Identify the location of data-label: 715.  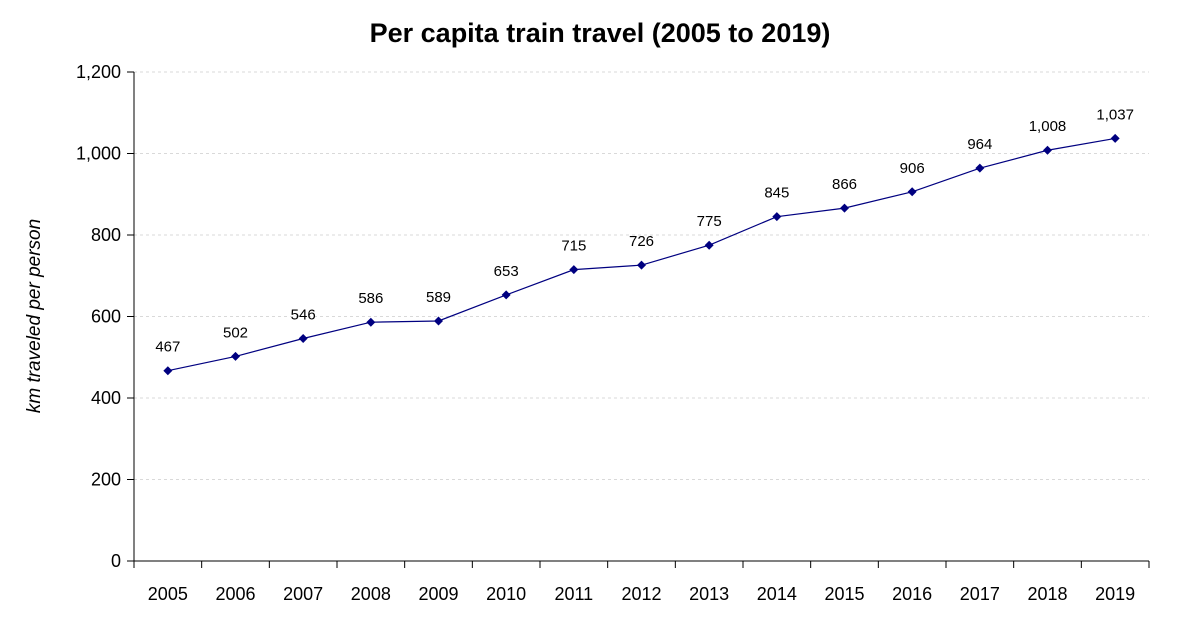
(573, 246).